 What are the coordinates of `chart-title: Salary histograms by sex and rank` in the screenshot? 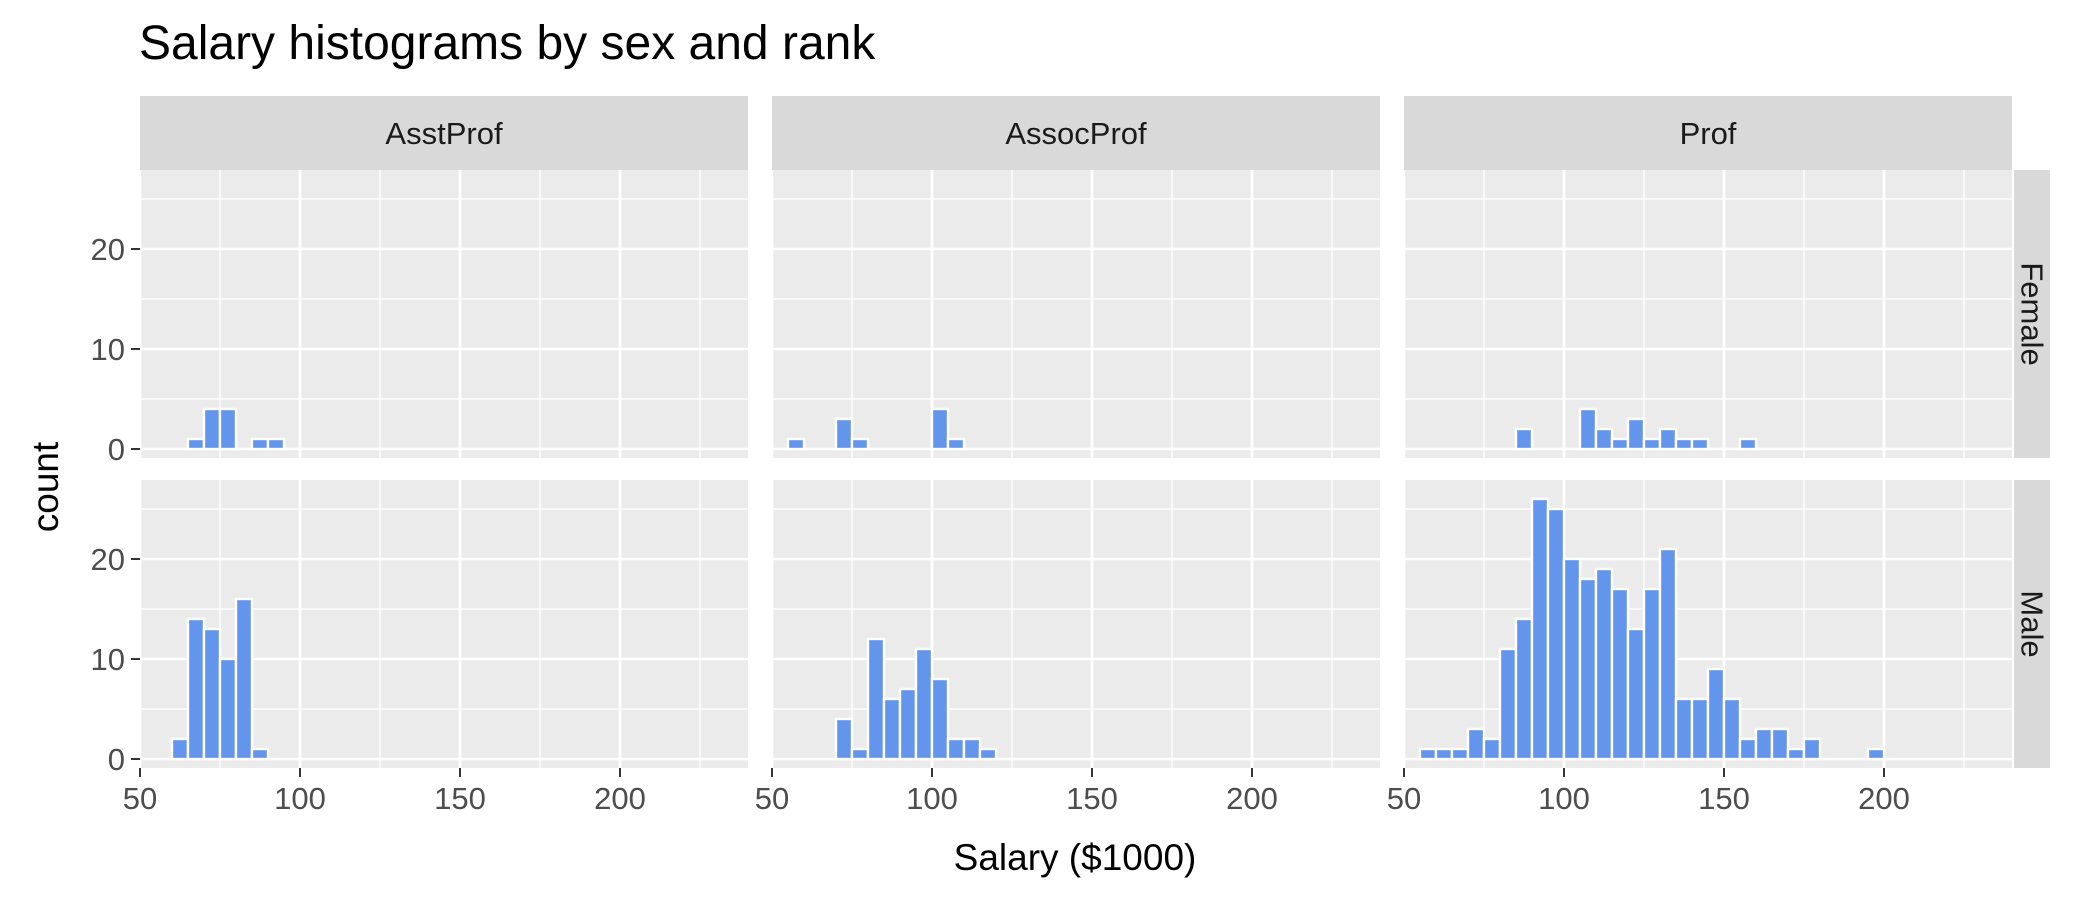 It's located at (507, 43).